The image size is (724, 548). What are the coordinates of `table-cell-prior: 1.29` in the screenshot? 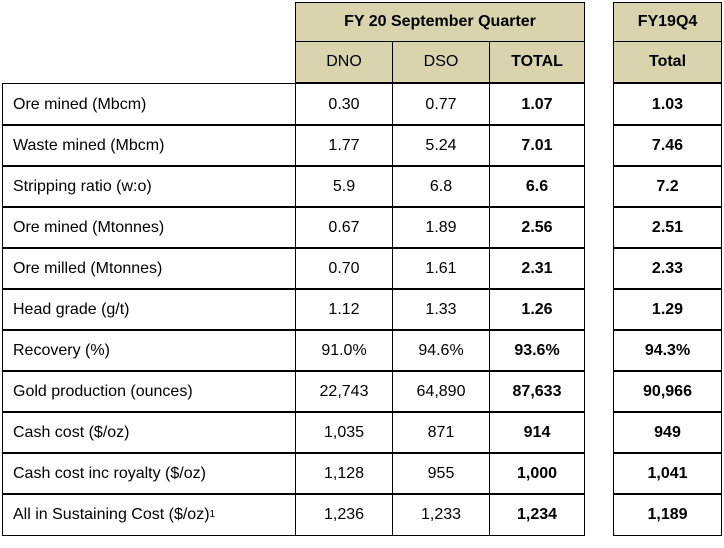 It's located at (667, 309).